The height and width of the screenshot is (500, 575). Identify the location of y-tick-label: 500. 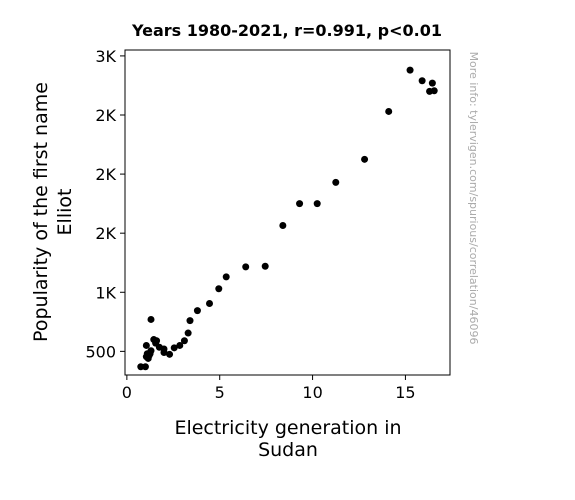
(100, 351).